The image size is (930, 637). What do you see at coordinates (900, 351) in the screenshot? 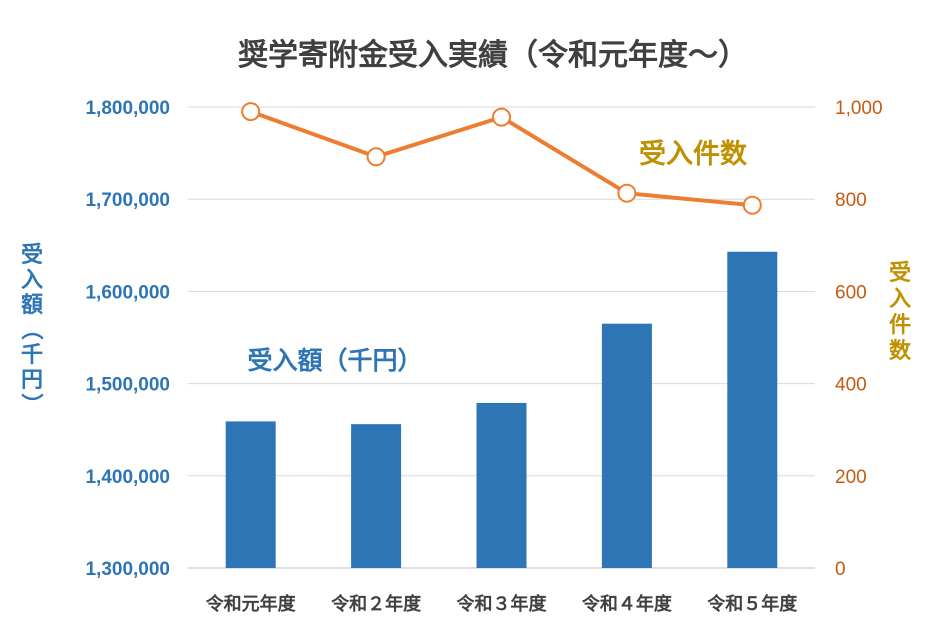
I see `y-right-axis-label-char: 数` at bounding box center [900, 351].